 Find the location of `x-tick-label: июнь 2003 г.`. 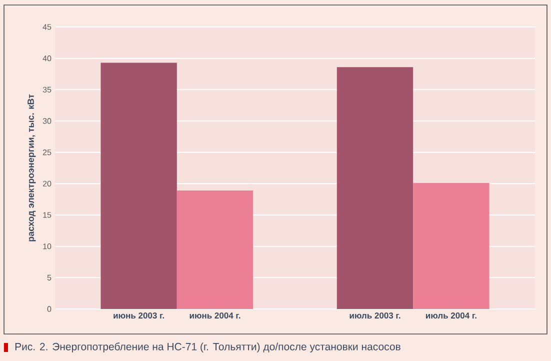

x-tick-label: июнь 2003 г. is located at coordinates (139, 315).